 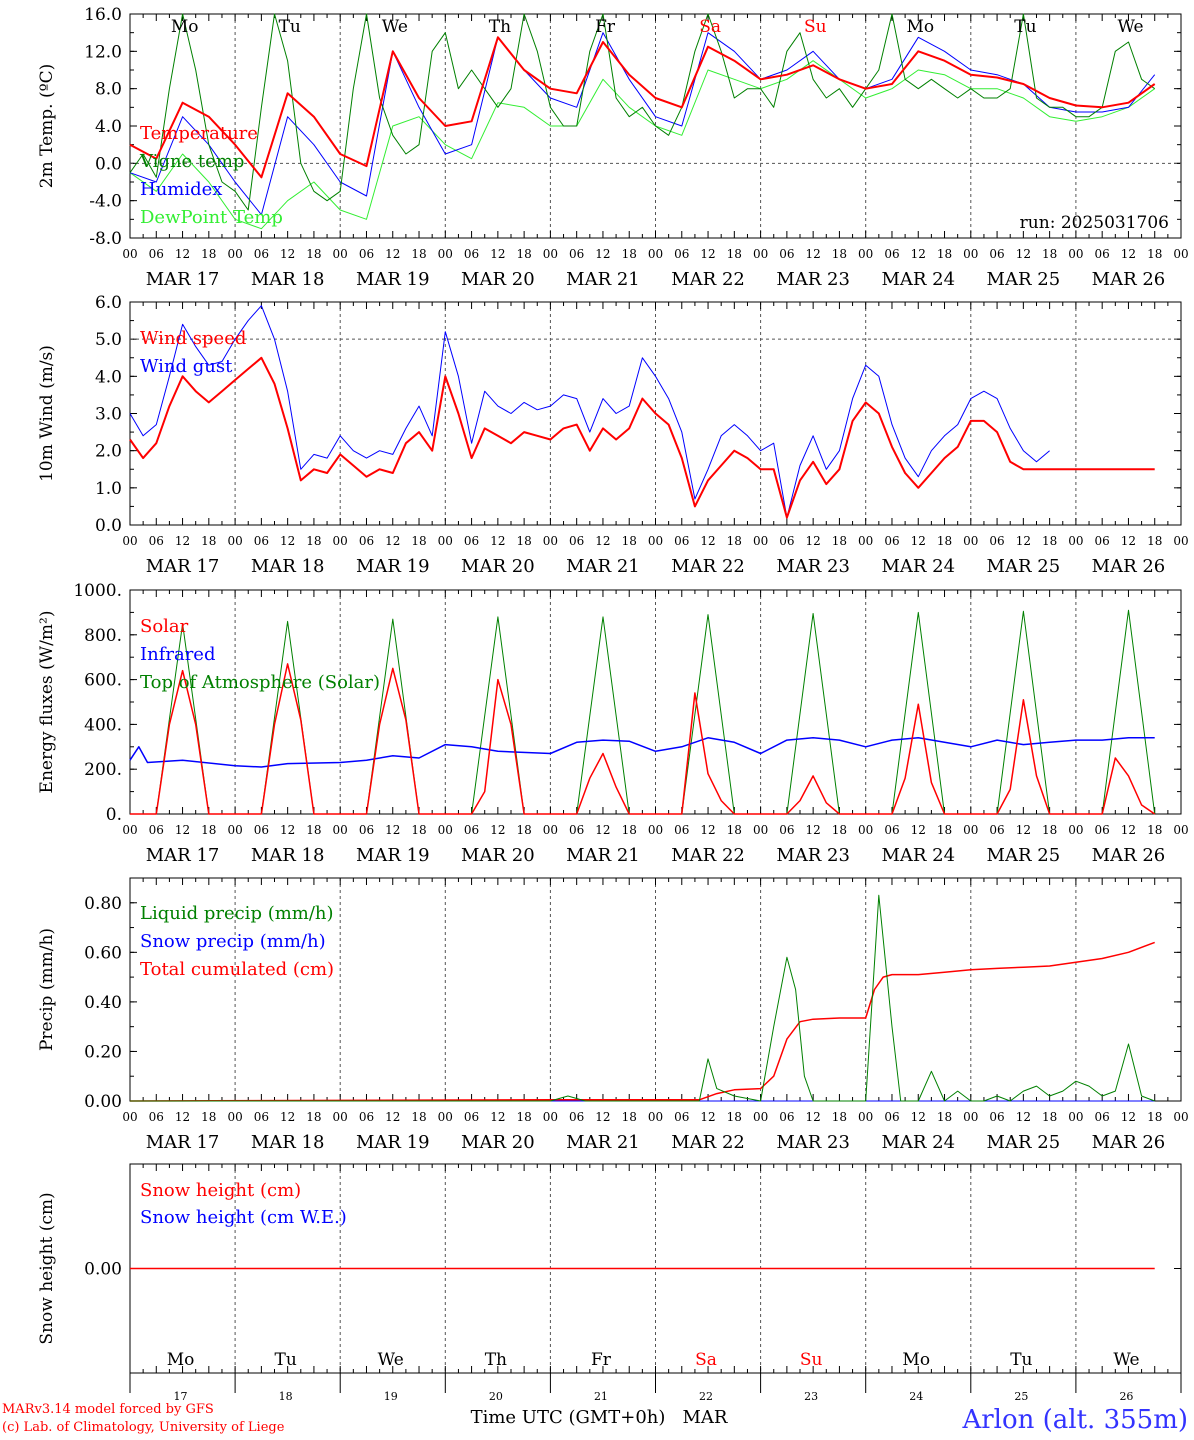 I want to click on y-tick-label: -4.0, so click(x=105, y=202).